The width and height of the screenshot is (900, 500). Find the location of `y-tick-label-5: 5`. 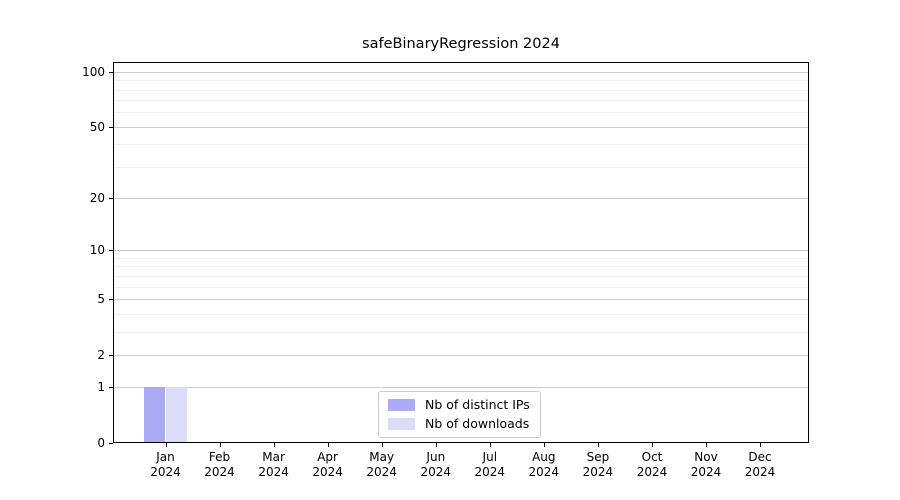

y-tick-label-5: 5 is located at coordinates (101, 298).